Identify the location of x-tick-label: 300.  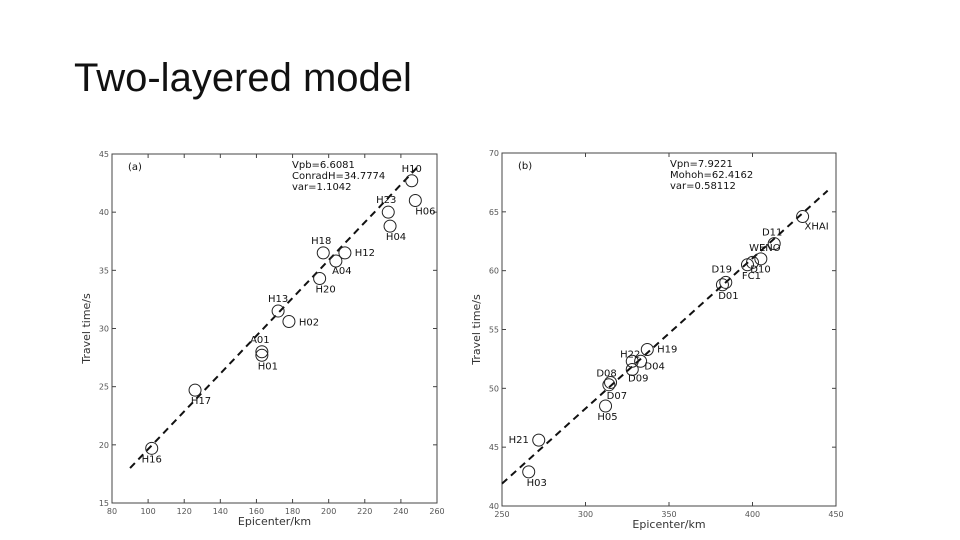
(585, 514).